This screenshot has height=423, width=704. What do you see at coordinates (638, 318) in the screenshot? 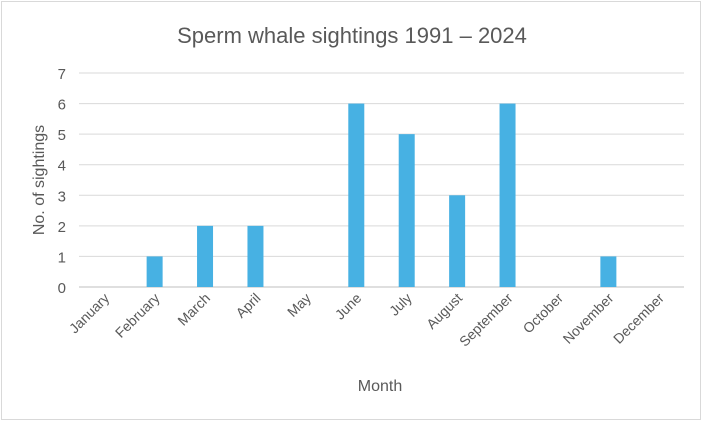
I see `x-tick-label: December` at bounding box center [638, 318].